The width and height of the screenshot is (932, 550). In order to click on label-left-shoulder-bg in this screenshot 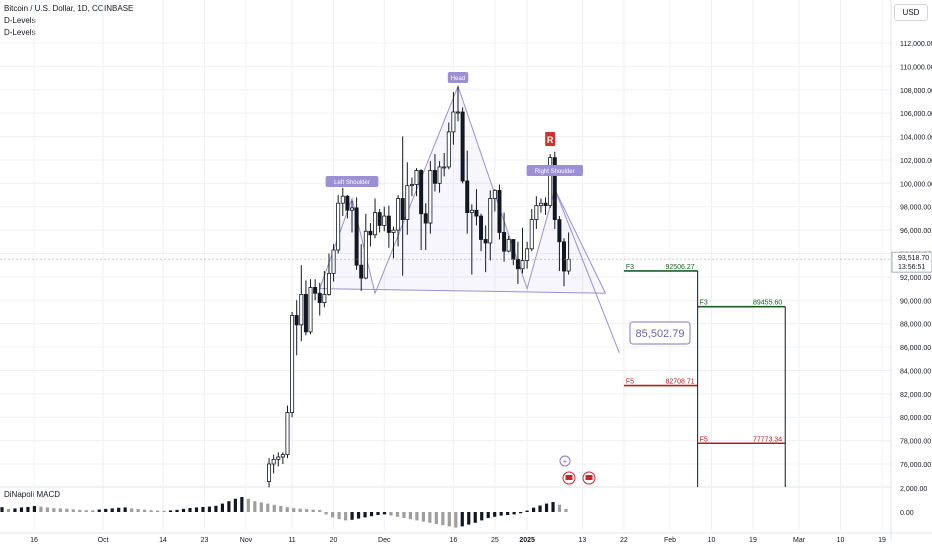, I will do `click(352, 181)`.